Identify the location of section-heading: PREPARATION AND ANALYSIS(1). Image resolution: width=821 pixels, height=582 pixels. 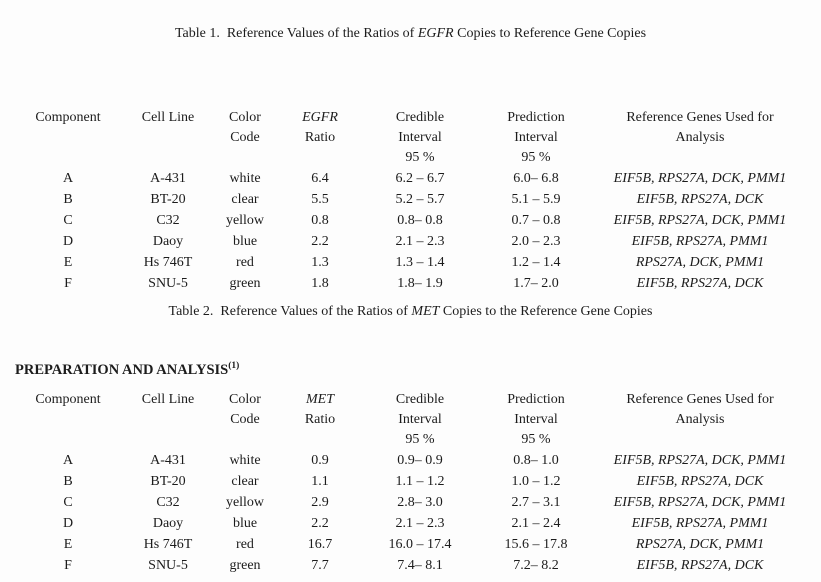
(127, 370).